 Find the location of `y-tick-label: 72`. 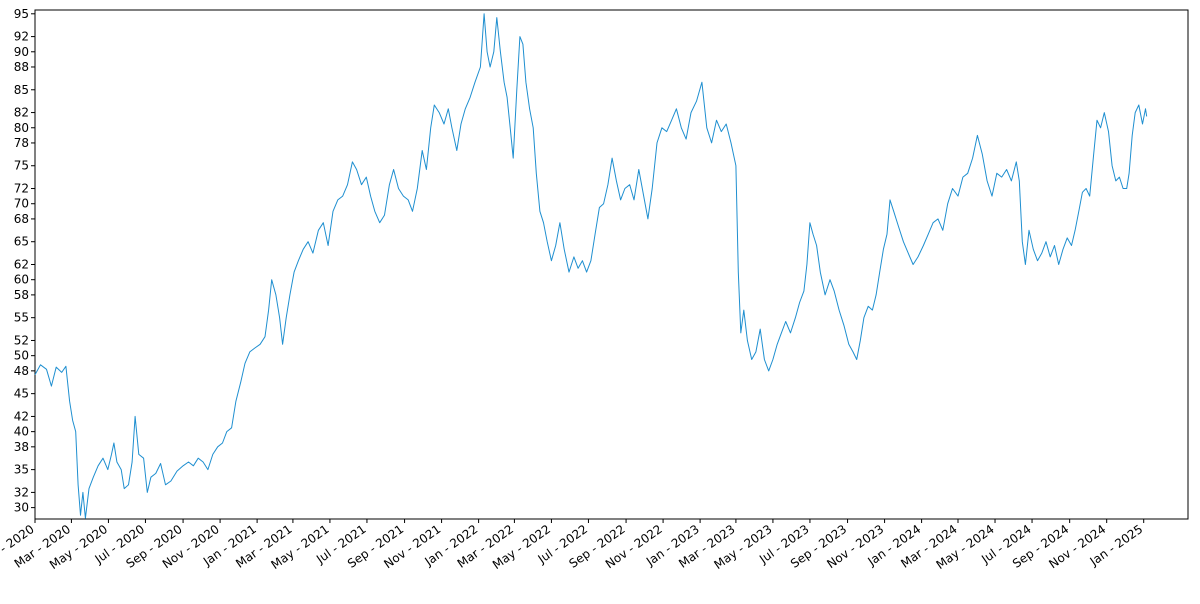

y-tick-label: 72 is located at coordinates (21, 189).